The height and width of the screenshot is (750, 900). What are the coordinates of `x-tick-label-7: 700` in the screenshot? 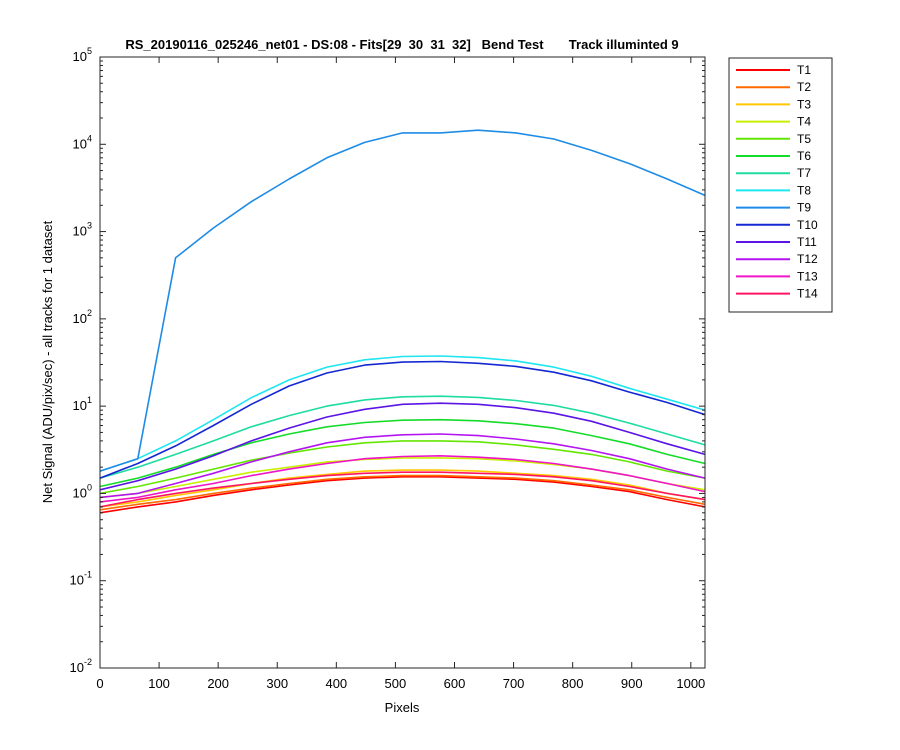 It's located at (514, 683).